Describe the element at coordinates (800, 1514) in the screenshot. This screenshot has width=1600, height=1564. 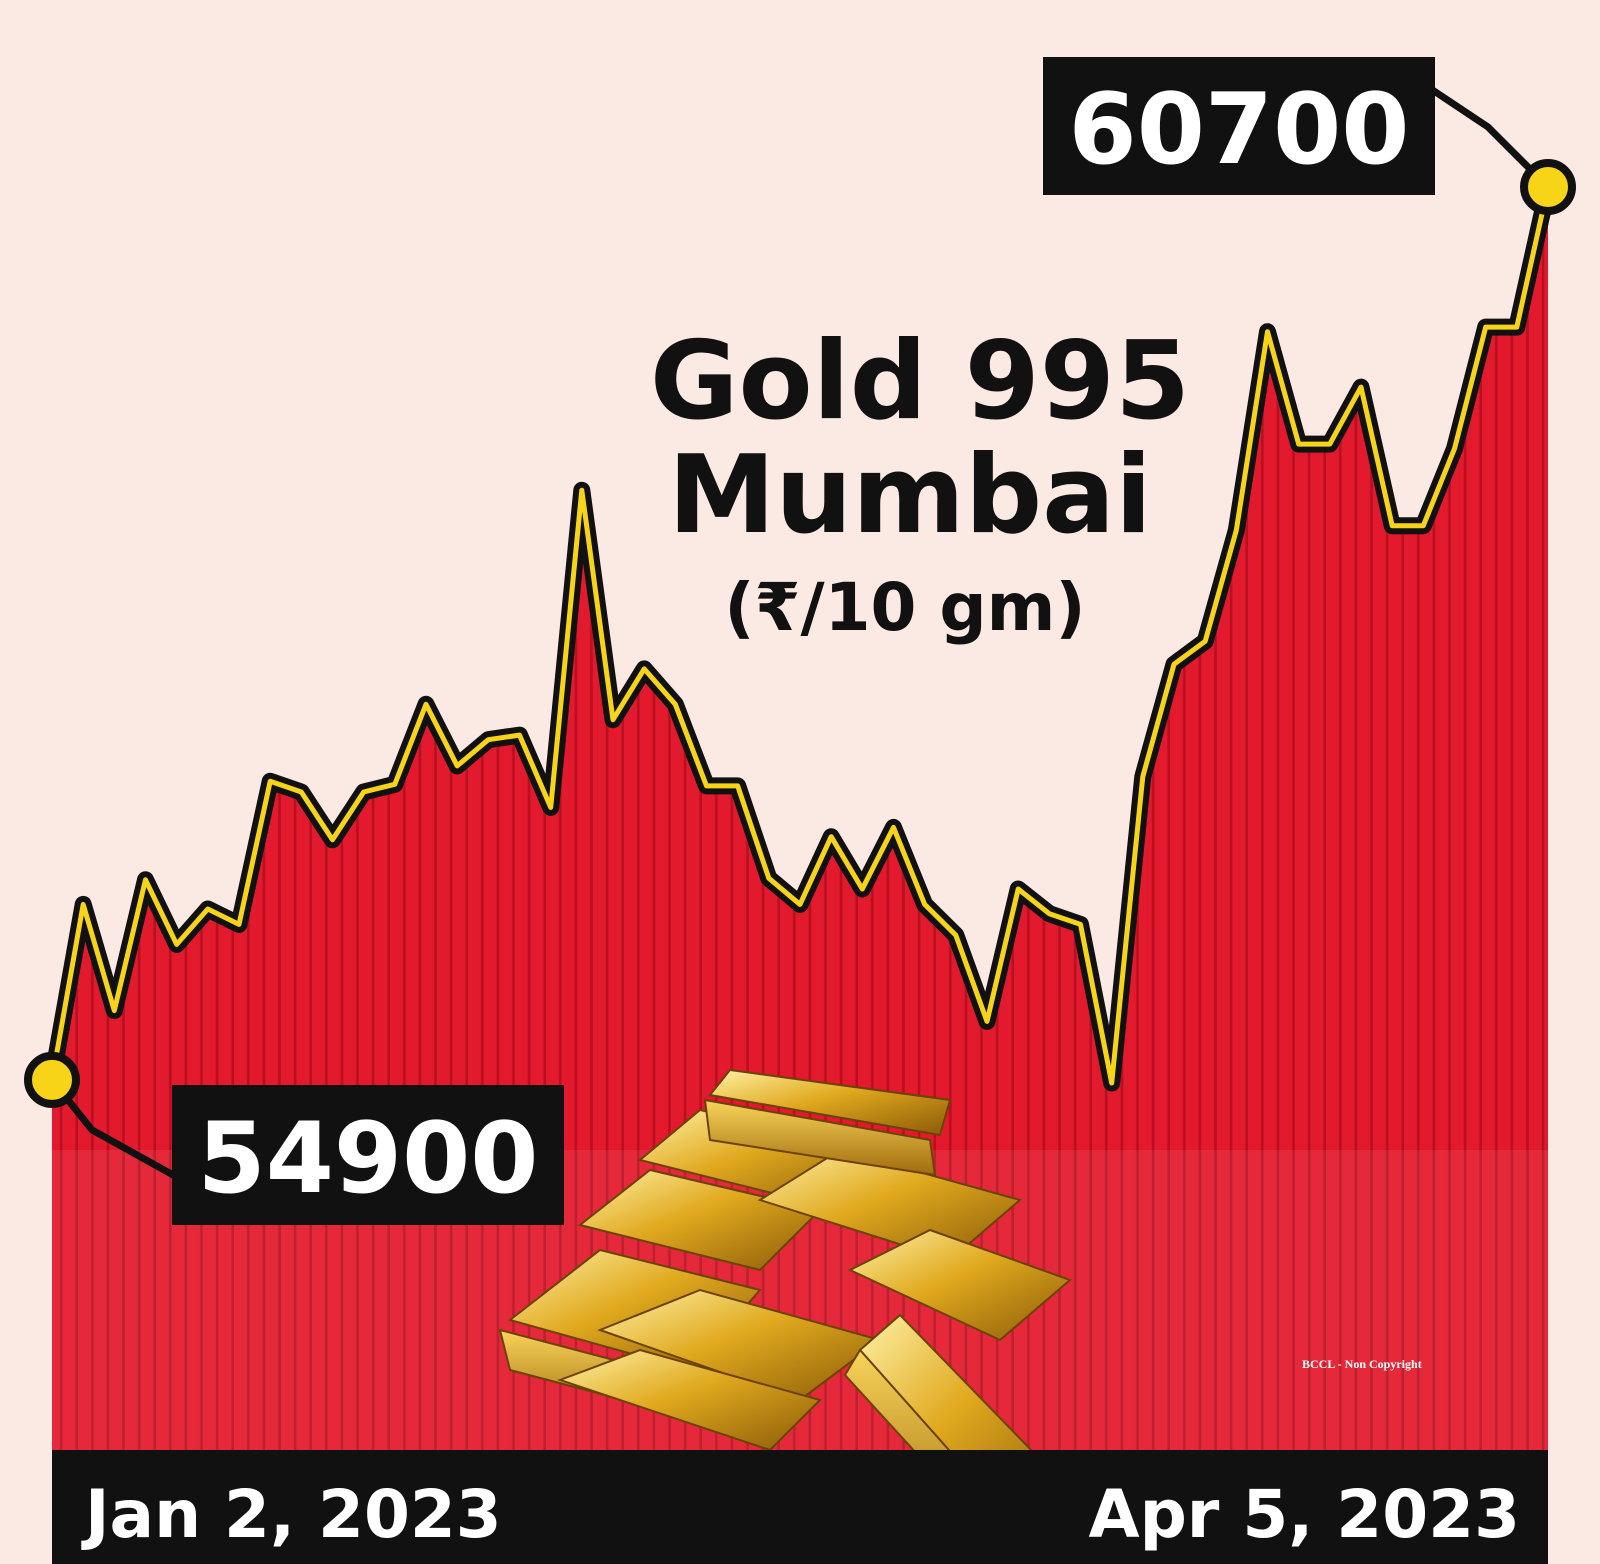
I see `x-axis: Jan 2, 2023 Apr 5, 2023` at that location.